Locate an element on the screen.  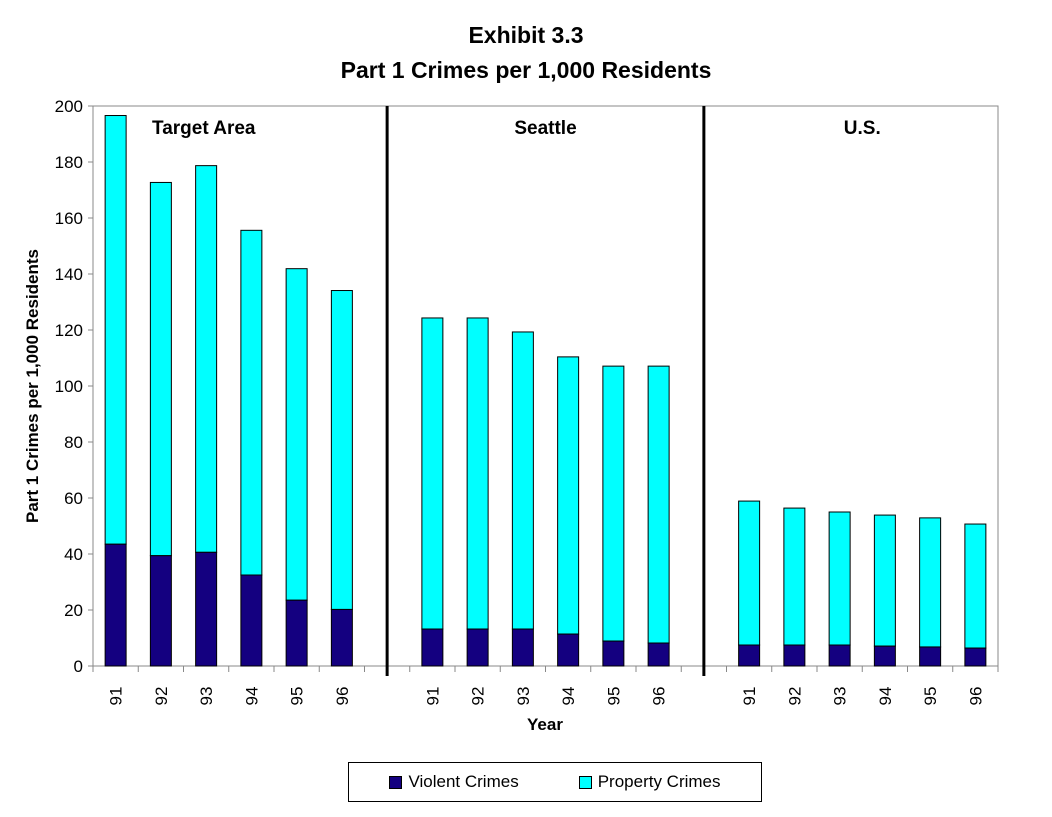
y-tick-label: 140 is located at coordinates (69, 274).